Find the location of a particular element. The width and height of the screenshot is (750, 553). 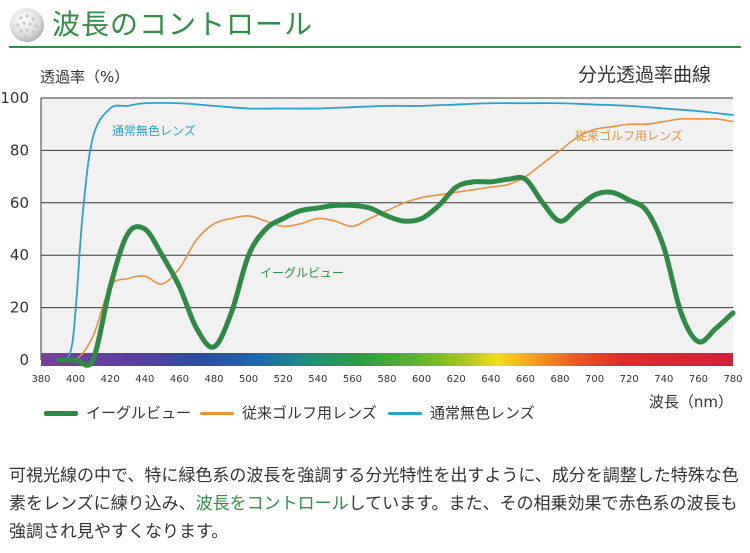

x-tick-label: 660 is located at coordinates (525, 379).